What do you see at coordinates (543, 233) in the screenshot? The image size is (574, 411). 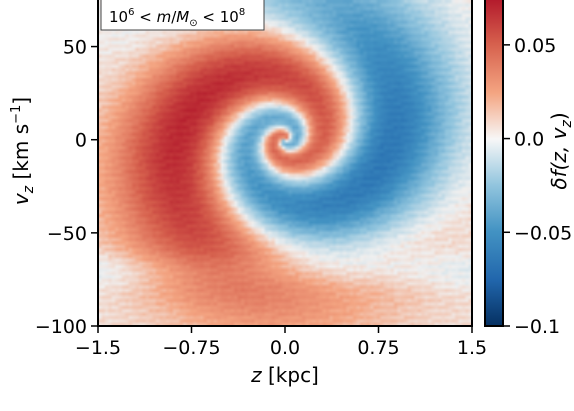 I see `colorbar-tick-label: −0.05` at bounding box center [543, 233].